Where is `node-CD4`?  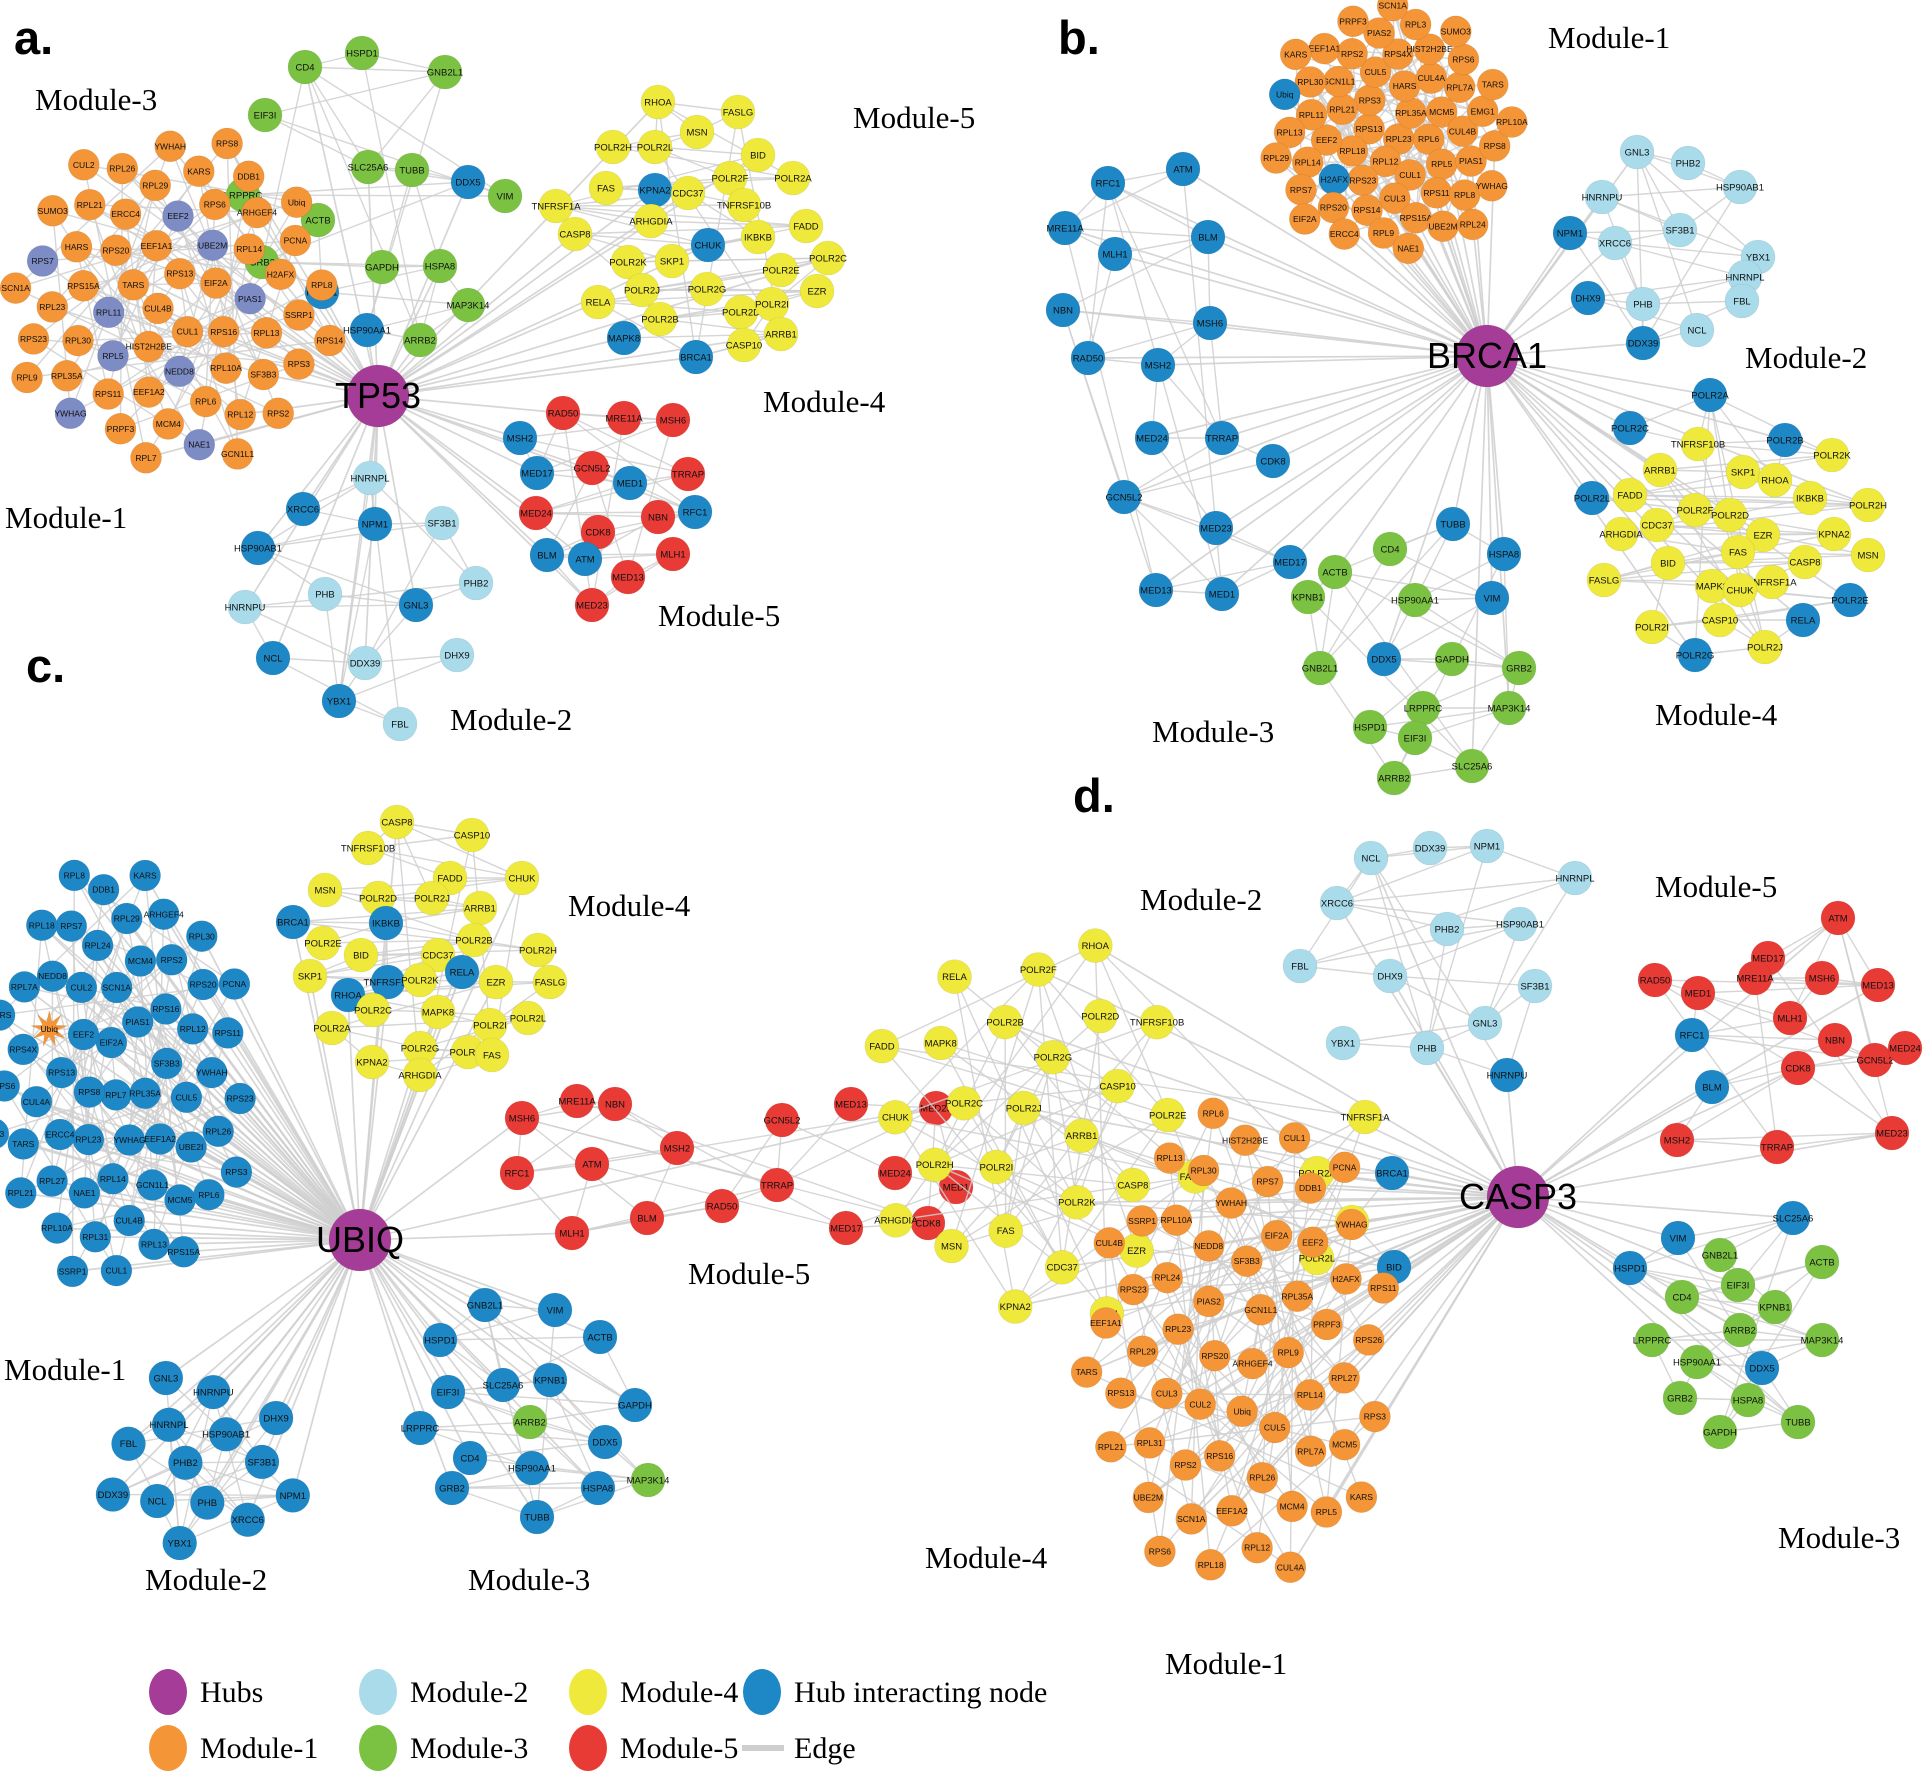
node-CD4 is located at coordinates (1390, 549).